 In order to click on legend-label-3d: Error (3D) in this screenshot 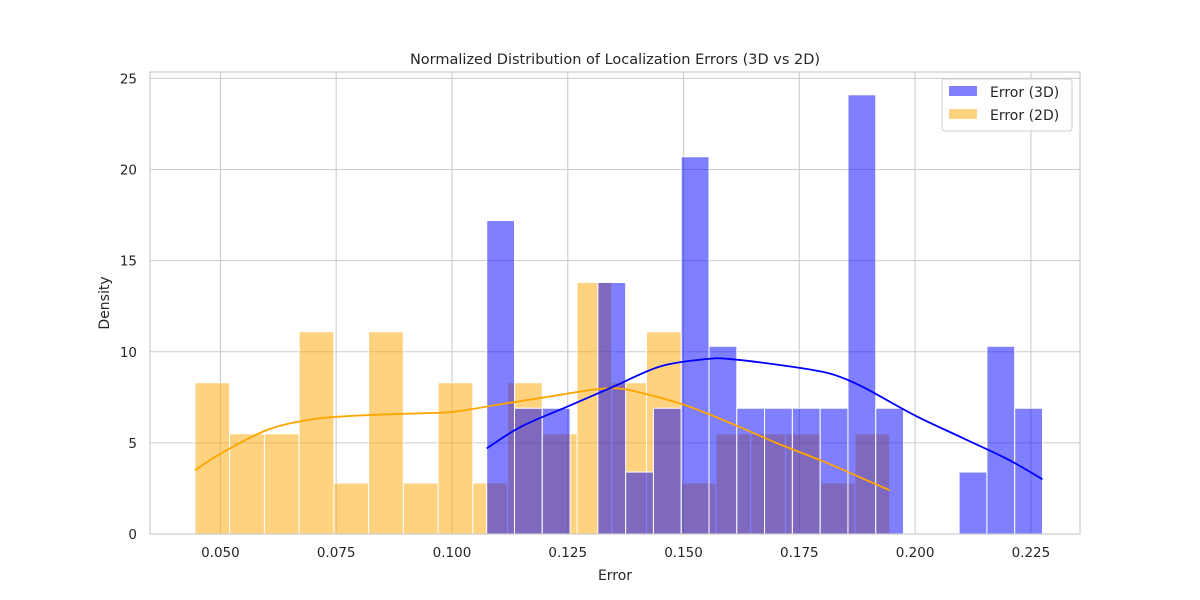, I will do `click(1024, 93)`.